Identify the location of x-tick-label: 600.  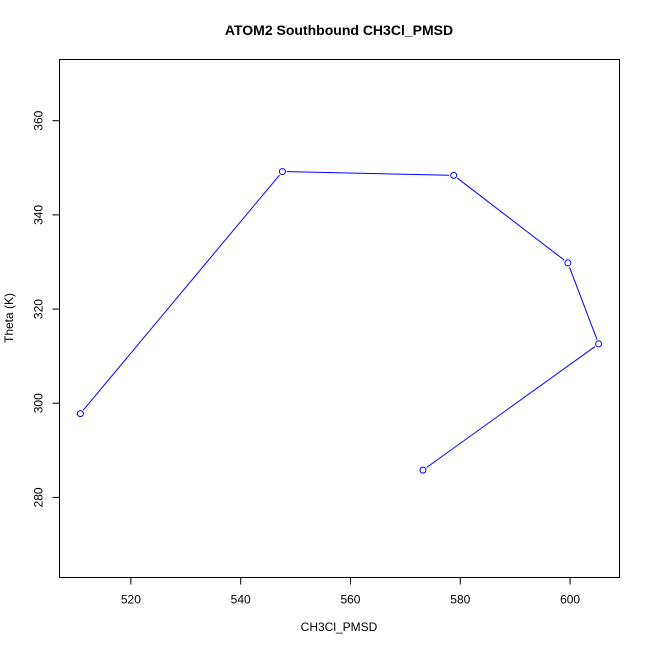
(570, 600).